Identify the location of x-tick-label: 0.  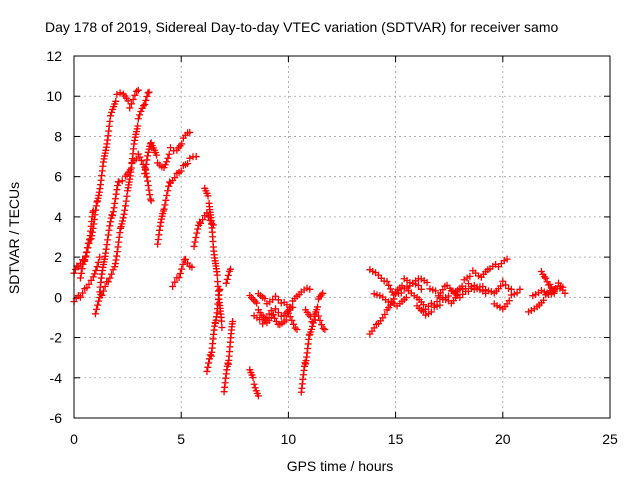
(74, 439).